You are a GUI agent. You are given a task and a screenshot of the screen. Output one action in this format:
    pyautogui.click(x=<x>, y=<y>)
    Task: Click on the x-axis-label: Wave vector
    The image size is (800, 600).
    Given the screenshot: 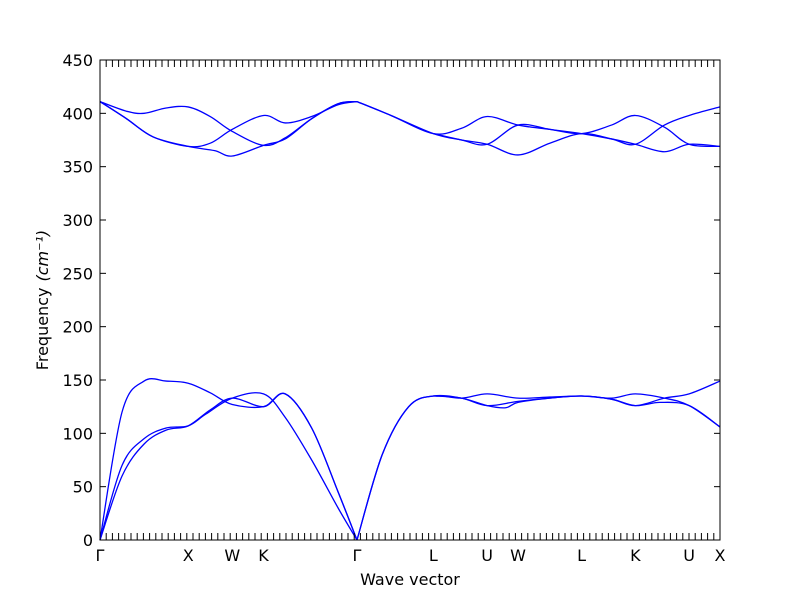 What is the action you would take?
    pyautogui.click(x=410, y=579)
    